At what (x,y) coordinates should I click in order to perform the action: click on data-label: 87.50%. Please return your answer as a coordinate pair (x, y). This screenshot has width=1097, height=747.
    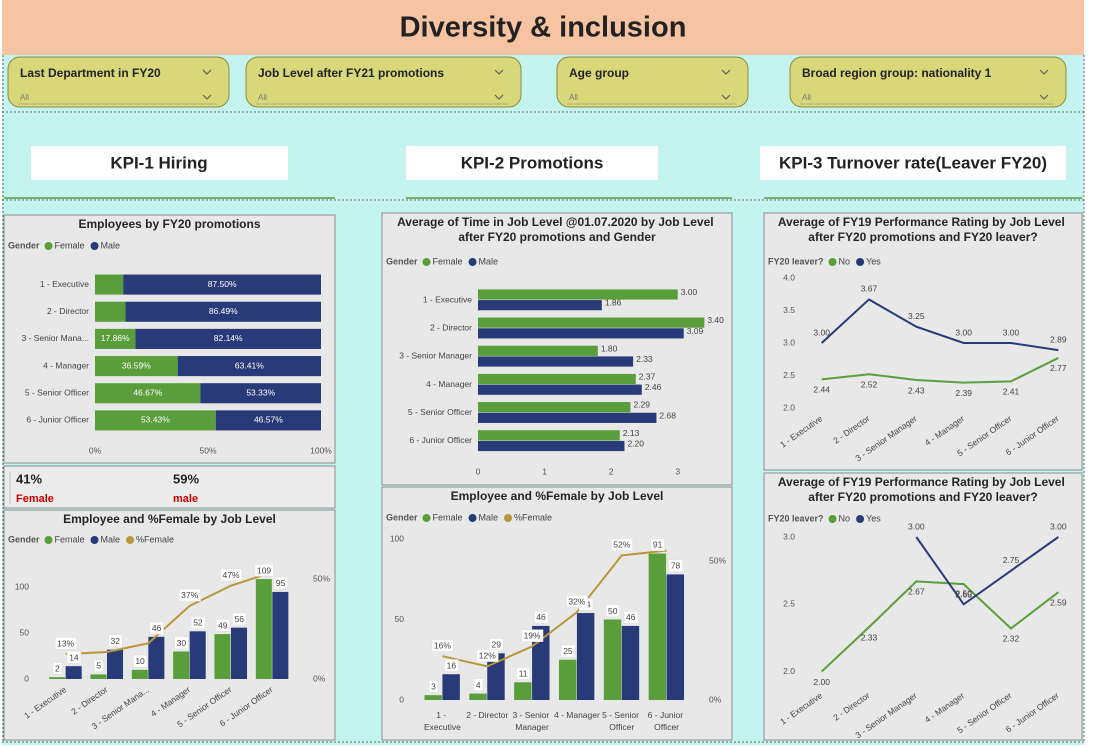
    Looking at the image, I should click on (222, 284).